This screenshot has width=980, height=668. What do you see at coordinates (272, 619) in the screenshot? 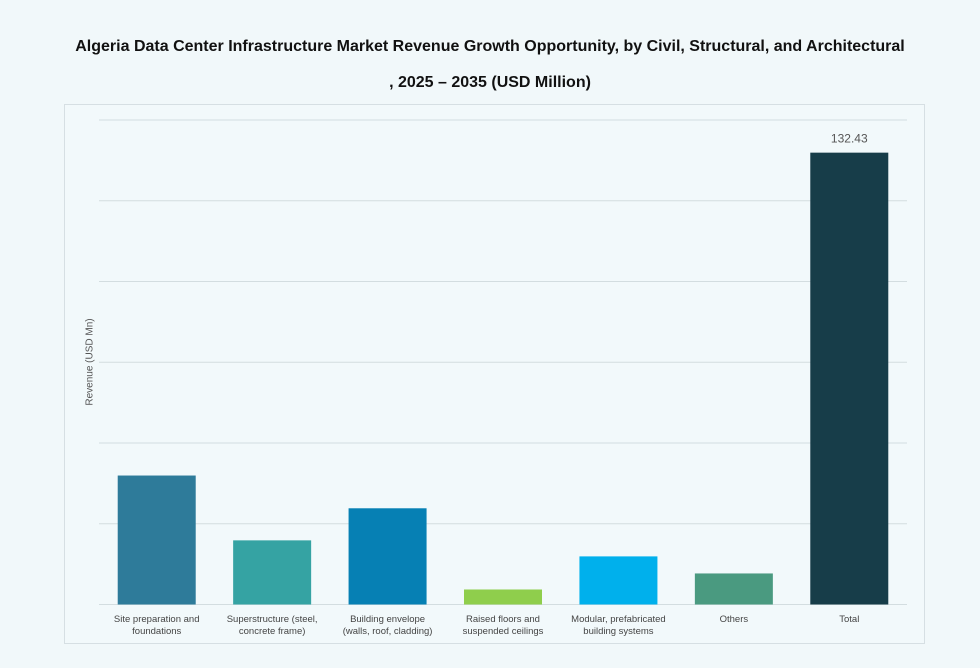
I see `x-tick-label: Superstructure (steel,` at bounding box center [272, 619].